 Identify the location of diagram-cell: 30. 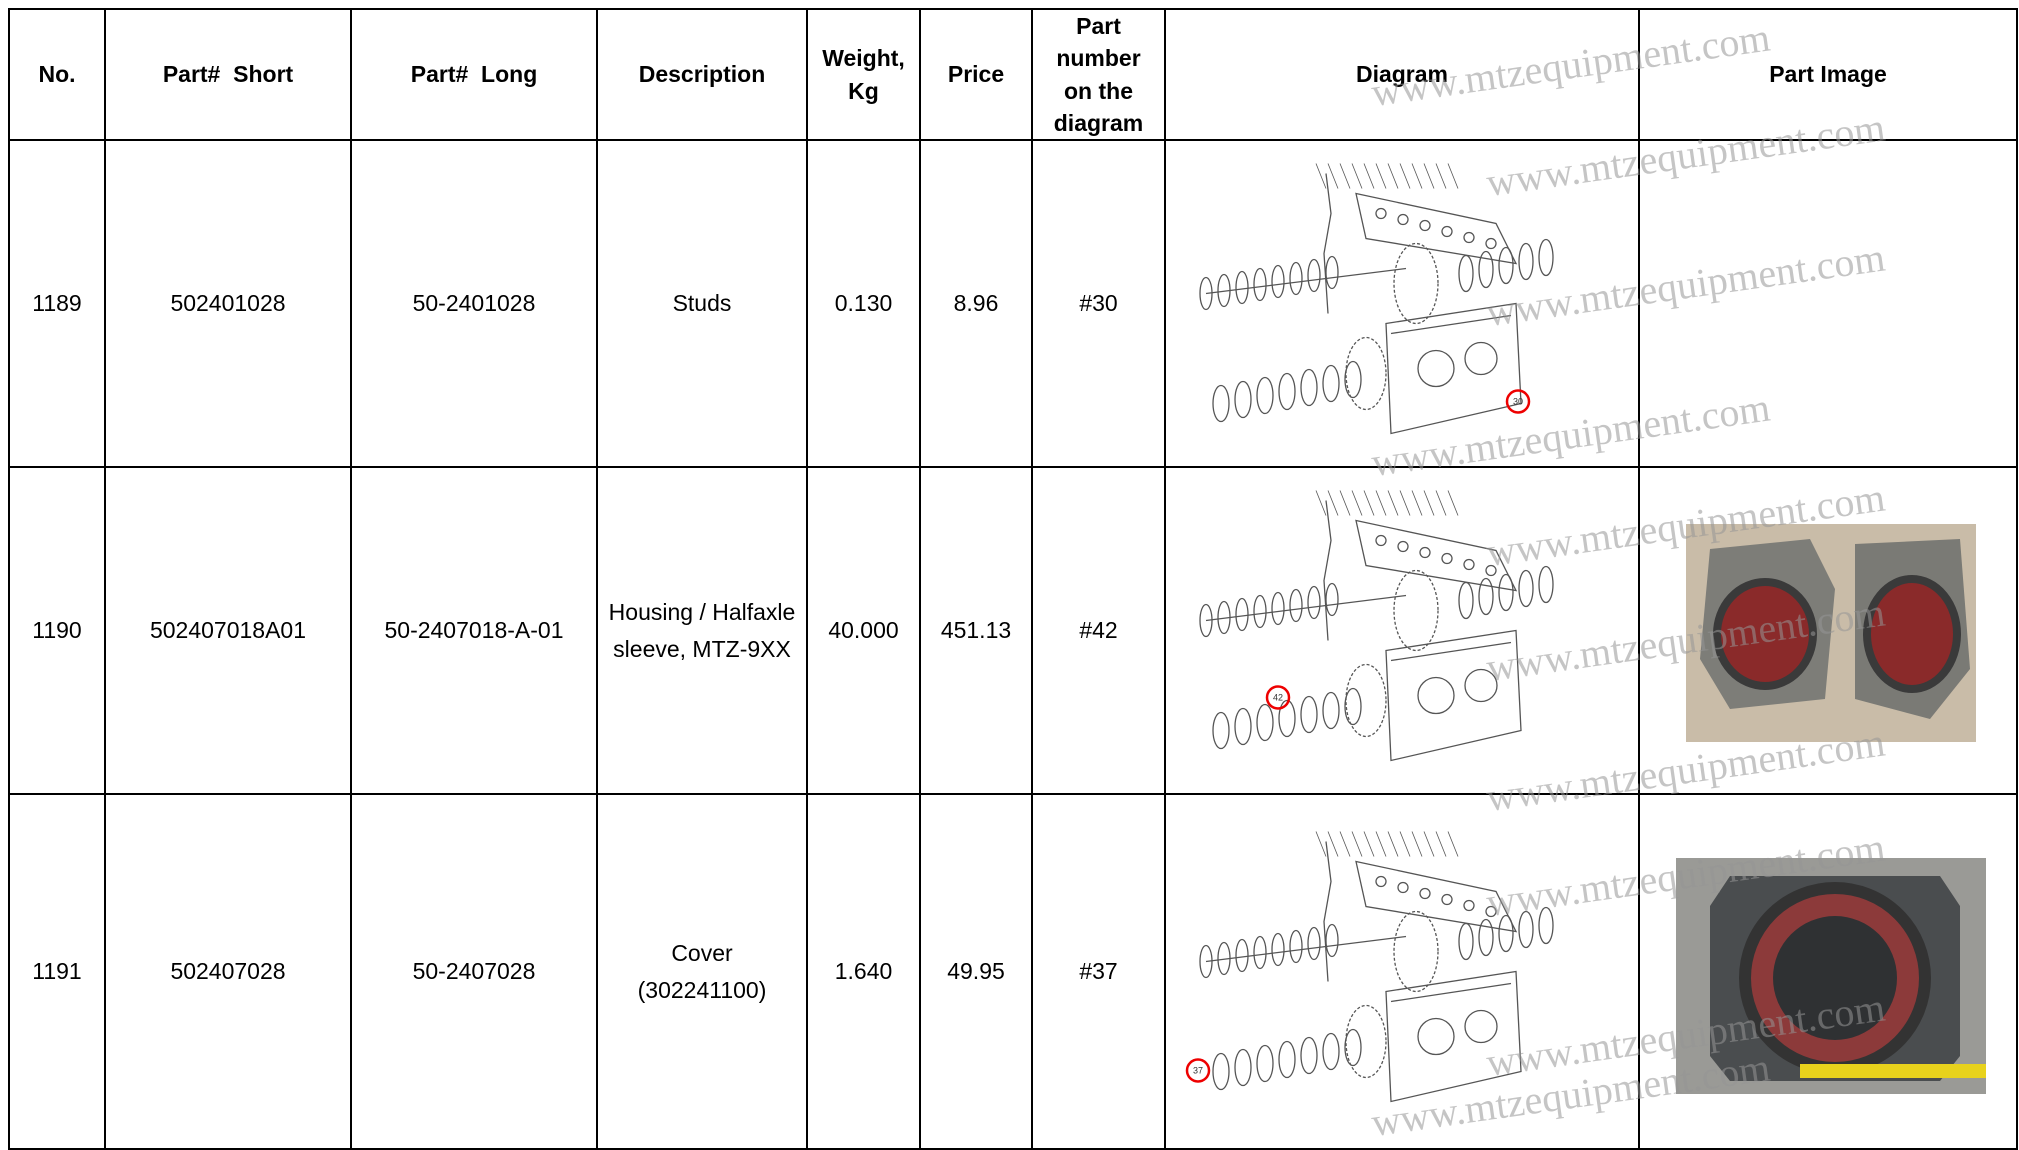
(1402, 303).